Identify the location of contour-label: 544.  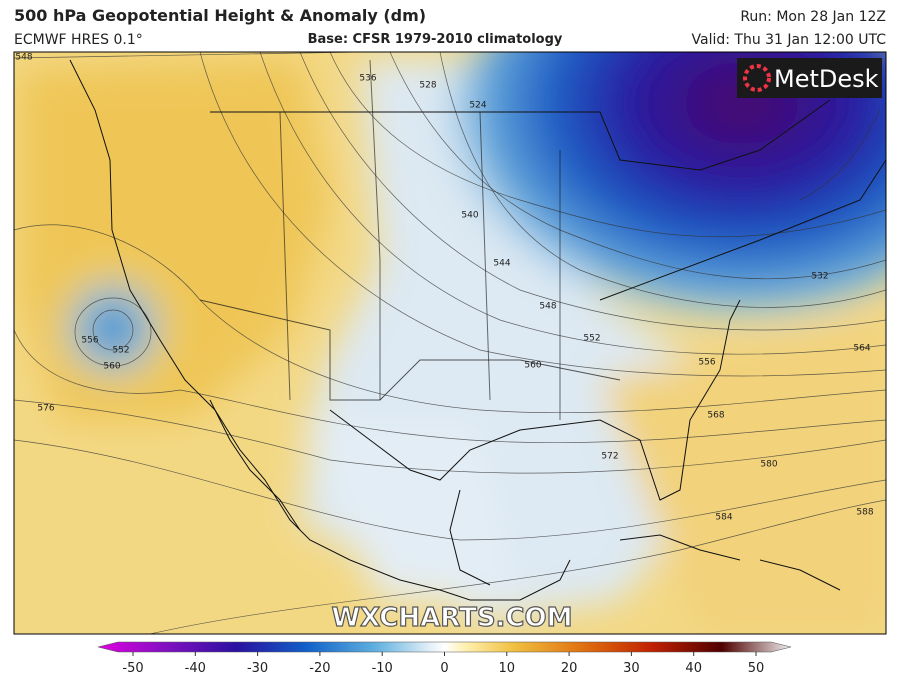
(501, 264).